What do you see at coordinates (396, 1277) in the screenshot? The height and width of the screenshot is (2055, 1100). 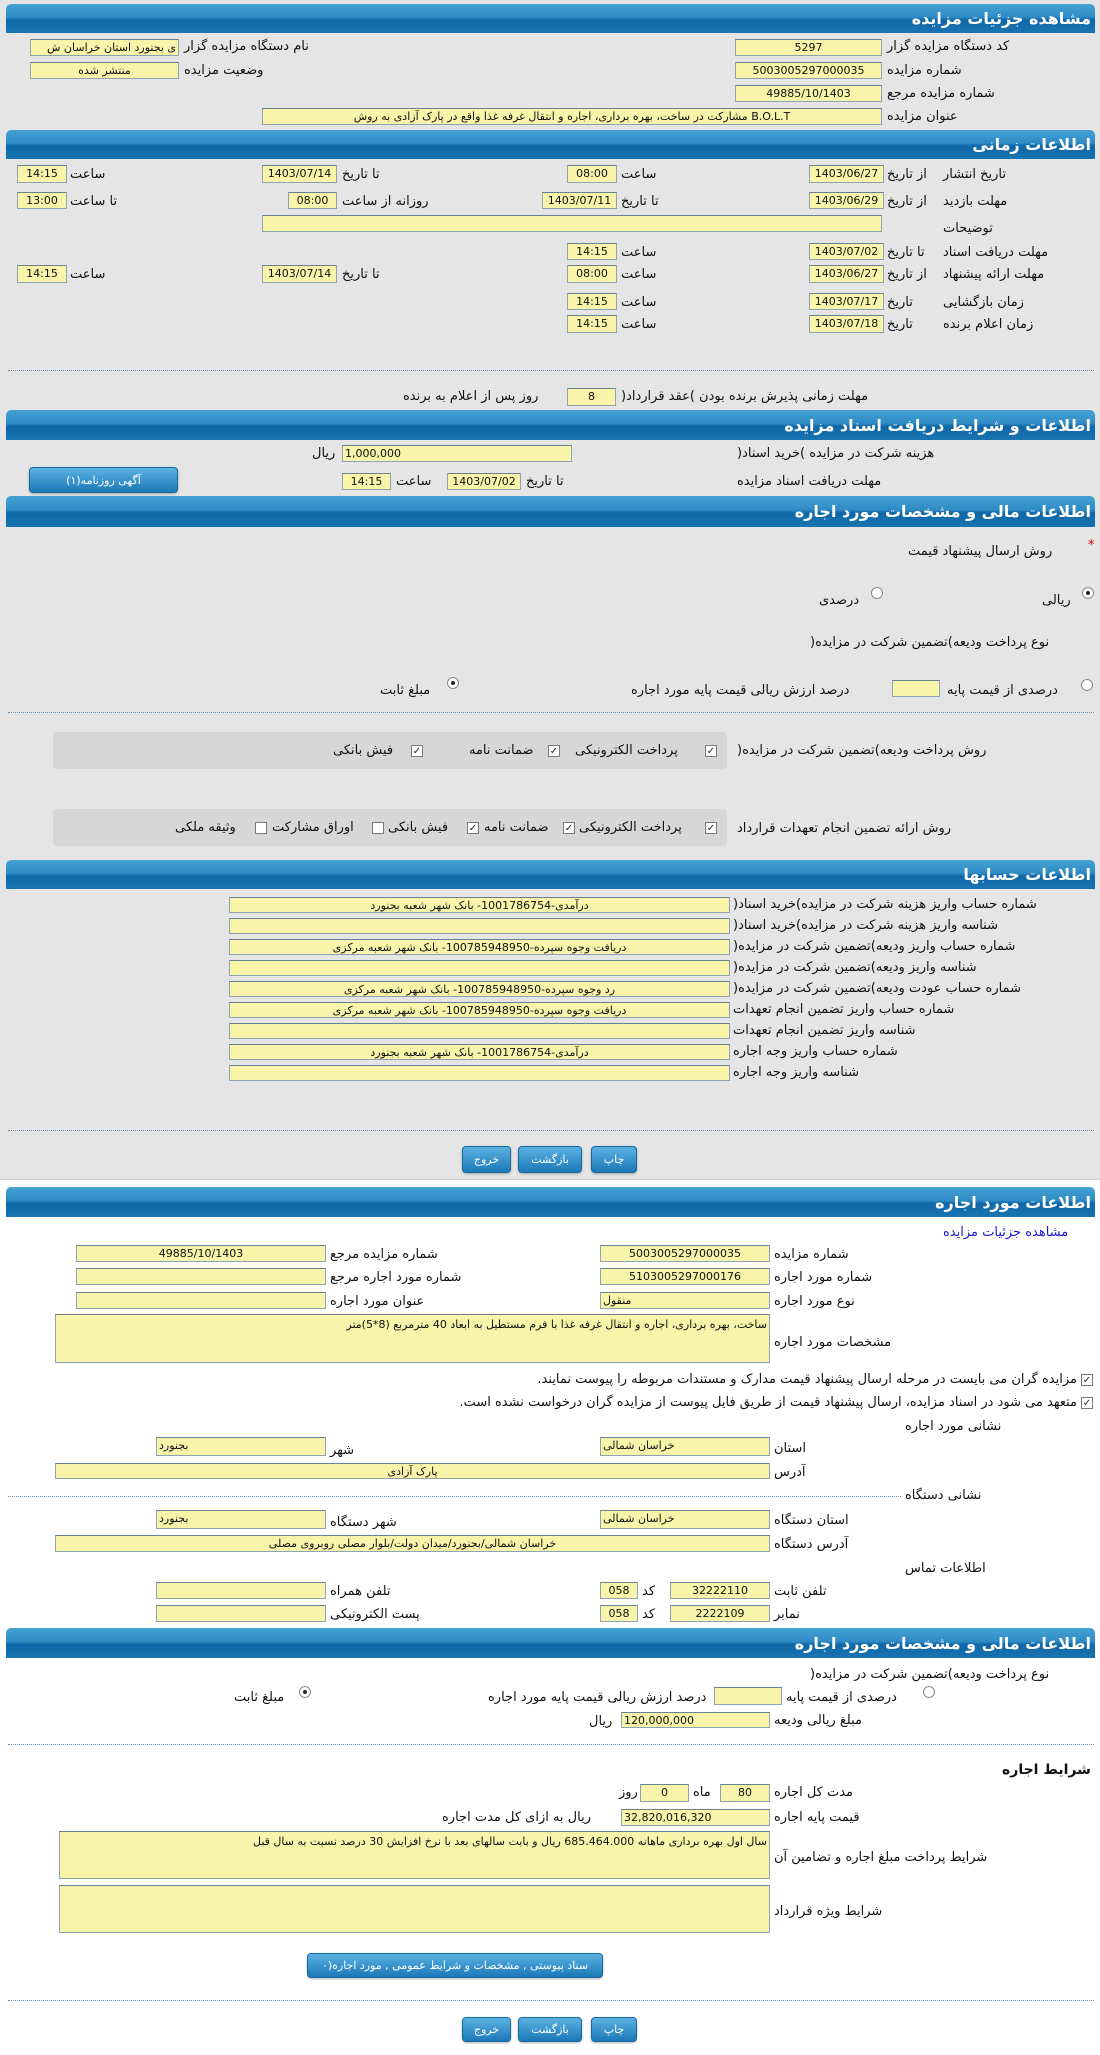 I see `item-ref-label: شماره مورد اجاره مرجع` at bounding box center [396, 1277].